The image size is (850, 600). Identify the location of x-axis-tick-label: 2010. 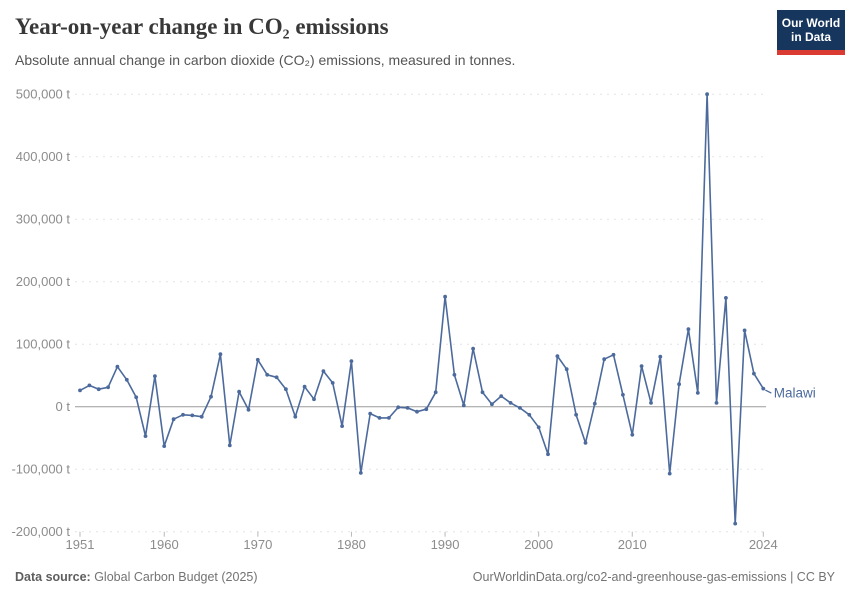
(632, 544).